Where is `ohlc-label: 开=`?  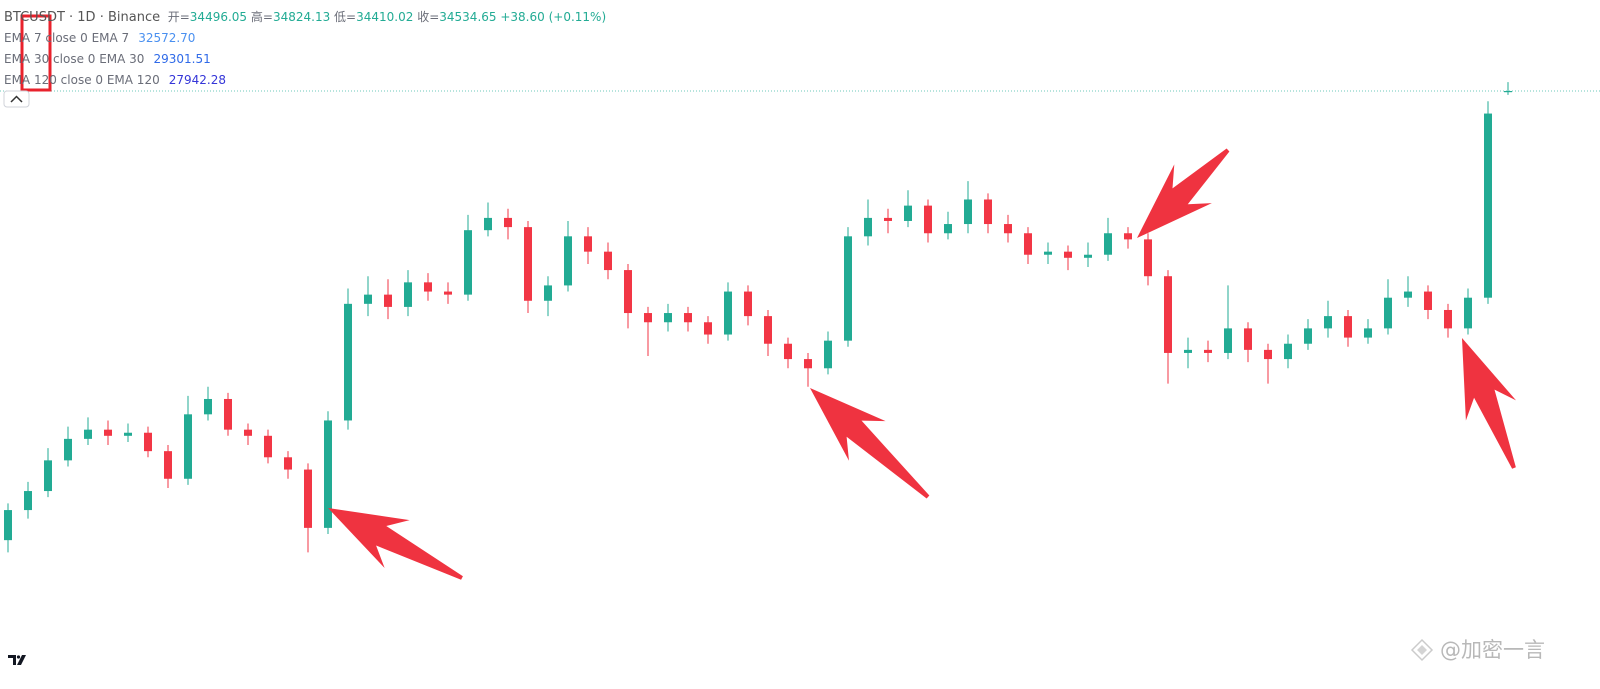
ohlc-label: 开= is located at coordinates (178, 17).